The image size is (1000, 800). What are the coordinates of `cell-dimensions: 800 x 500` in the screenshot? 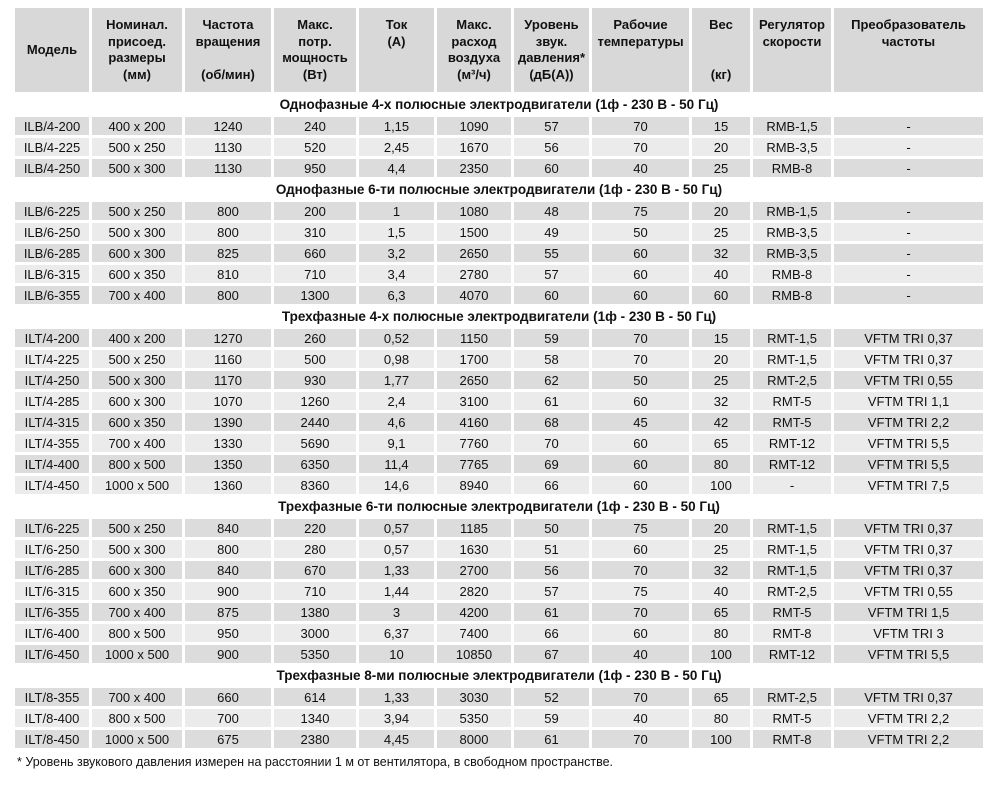 It's located at (137, 464).